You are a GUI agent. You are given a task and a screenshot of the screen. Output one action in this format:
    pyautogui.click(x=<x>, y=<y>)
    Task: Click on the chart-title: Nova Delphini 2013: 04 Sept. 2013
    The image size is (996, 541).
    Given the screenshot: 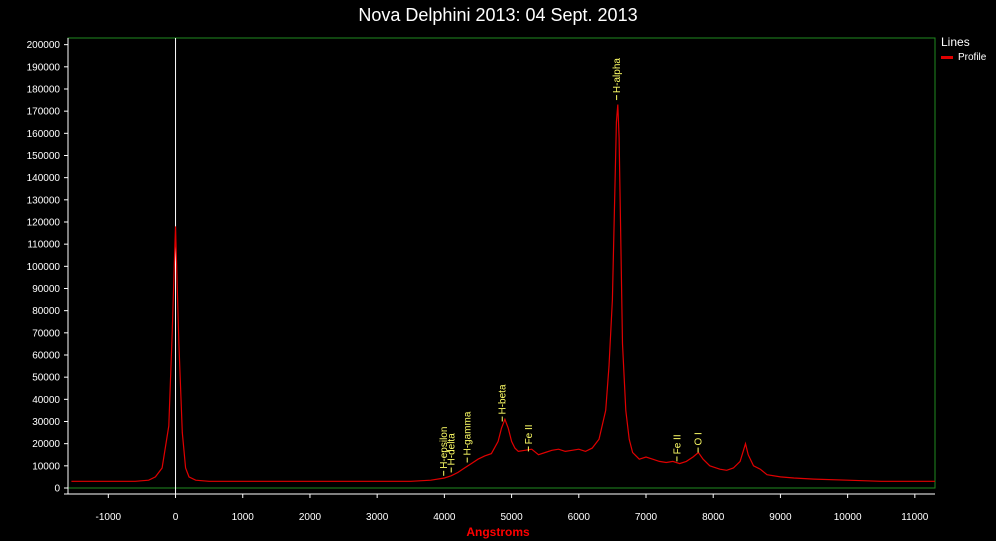 What is the action you would take?
    pyautogui.click(x=498, y=15)
    